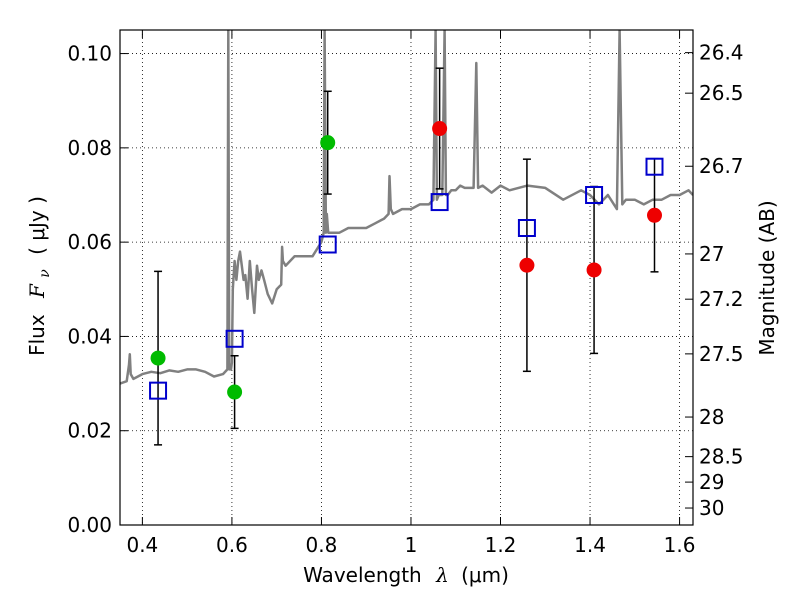 This screenshot has width=800, height=600. What do you see at coordinates (590, 545) in the screenshot?
I see `x-tick-label: 1.4` at bounding box center [590, 545].